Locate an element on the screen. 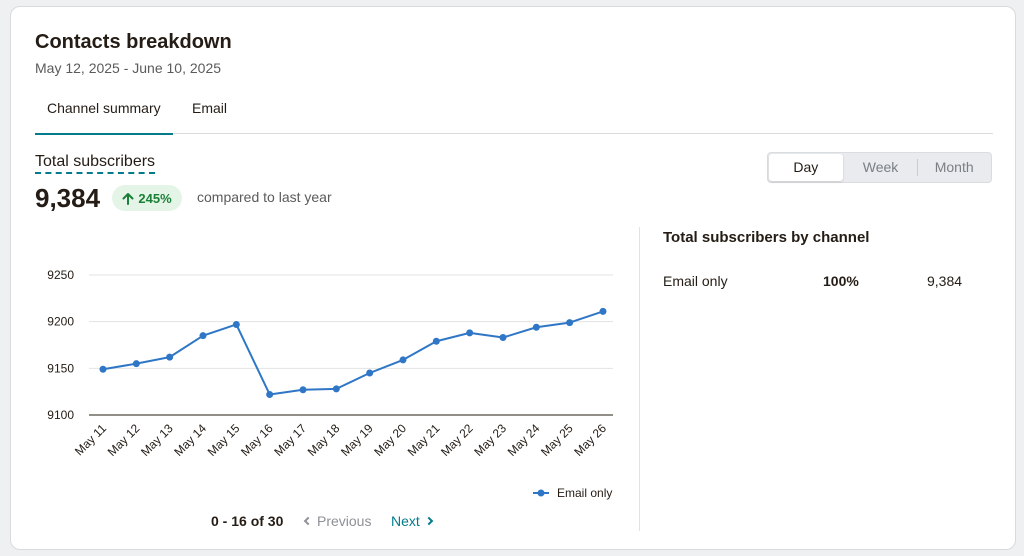  total-subscribers-label: Total subscribers is located at coordinates (95, 163).